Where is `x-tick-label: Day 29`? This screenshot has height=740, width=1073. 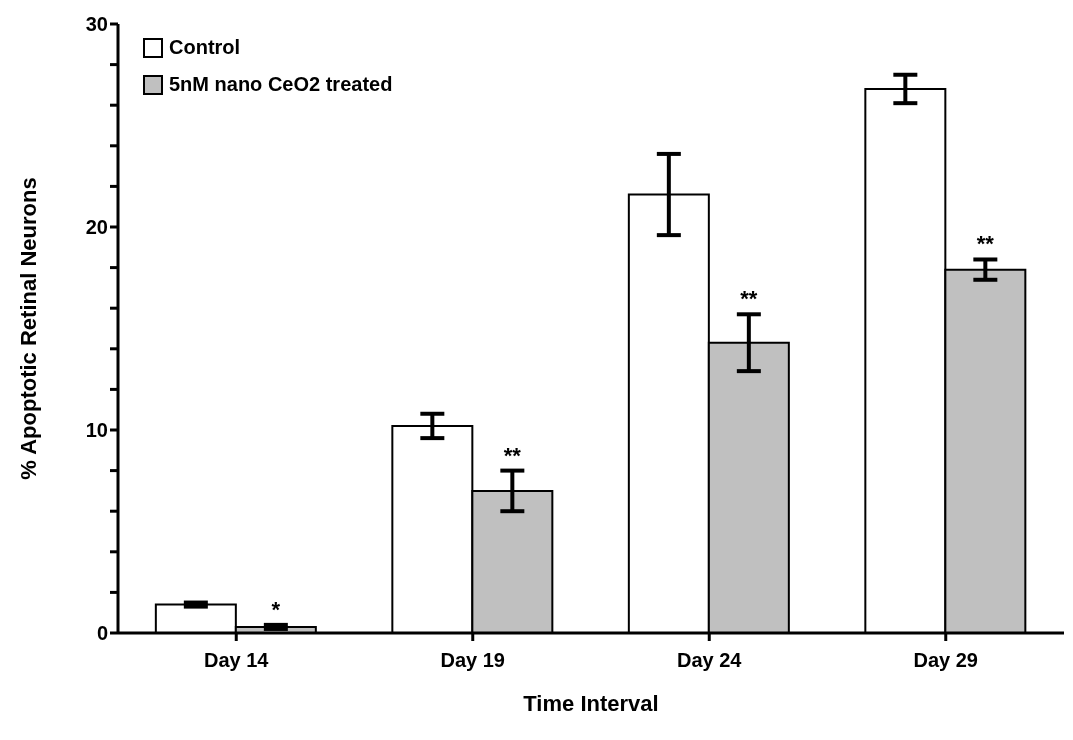
x-tick-label: Day 29 is located at coordinates (945, 660).